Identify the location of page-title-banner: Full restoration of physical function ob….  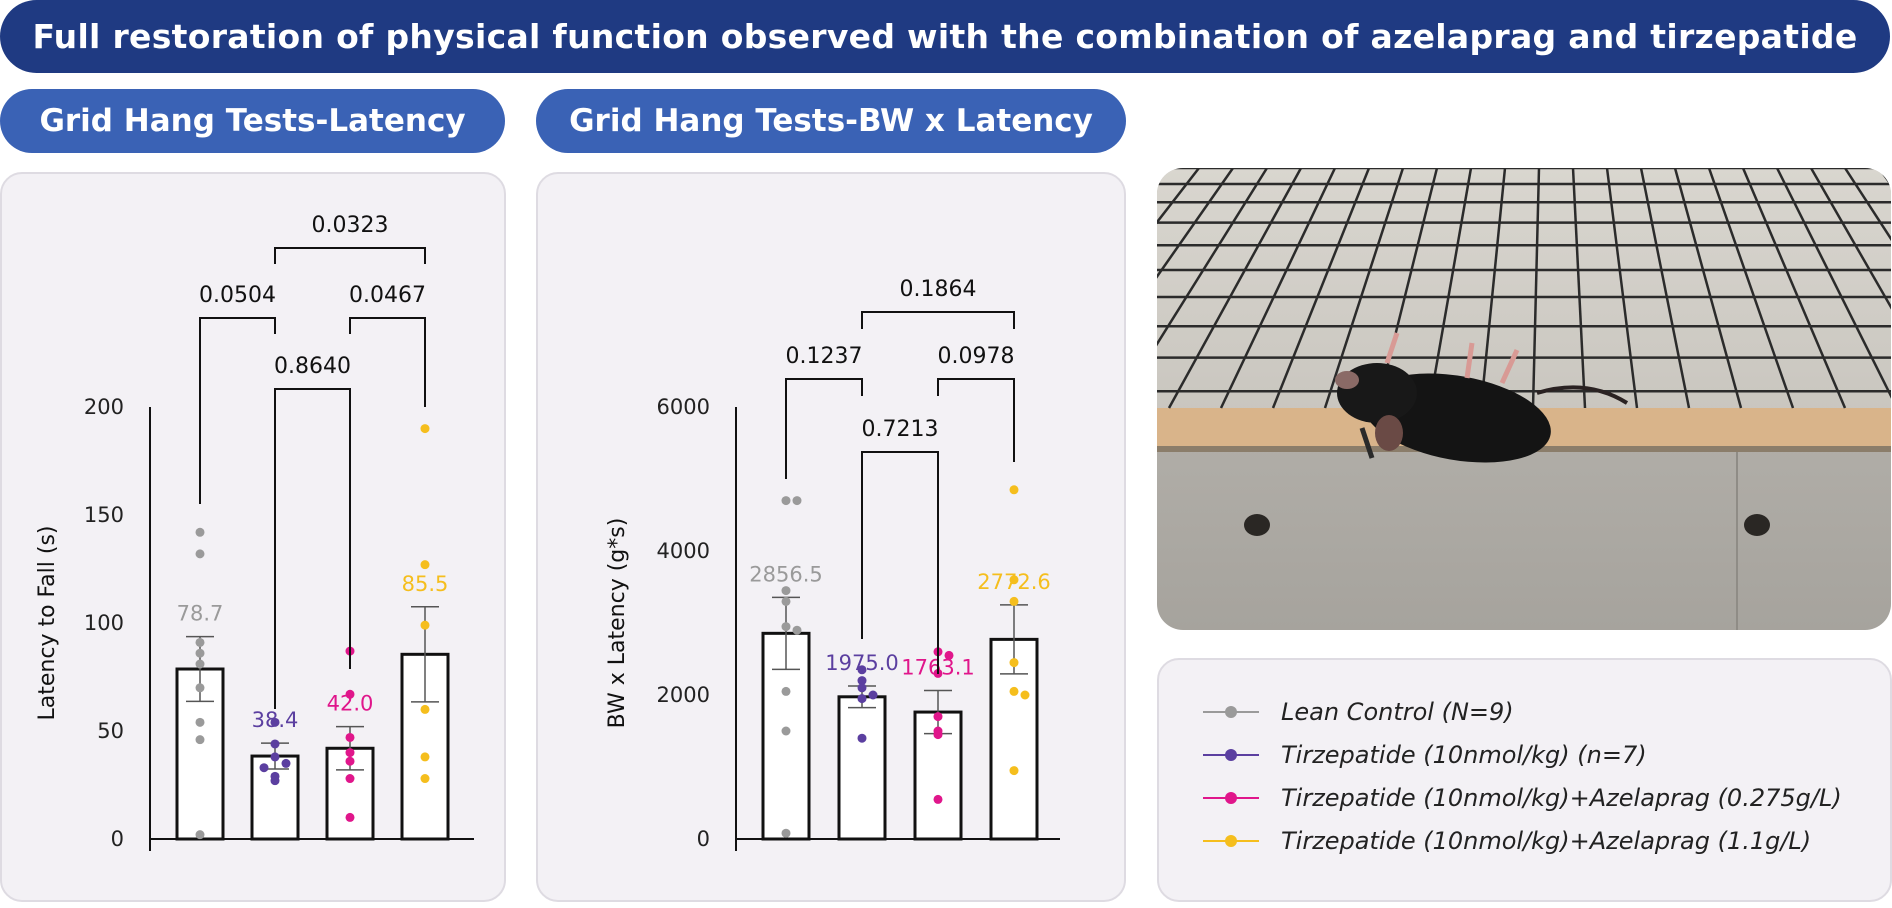
(945, 36).